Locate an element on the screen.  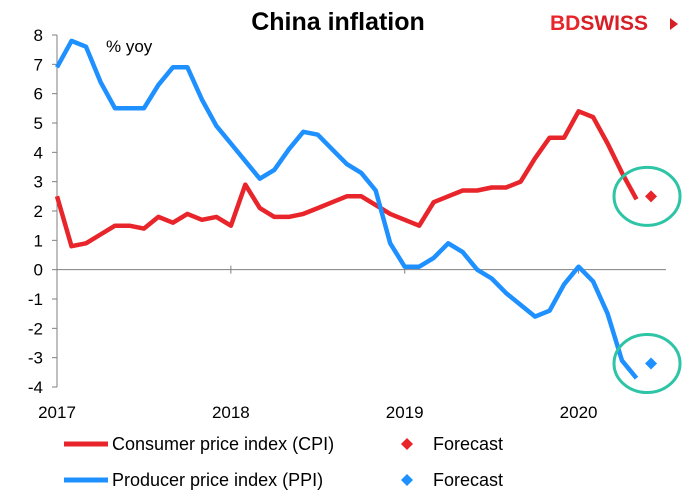
legend-ppi-forecast-marker is located at coordinates (407, 480).